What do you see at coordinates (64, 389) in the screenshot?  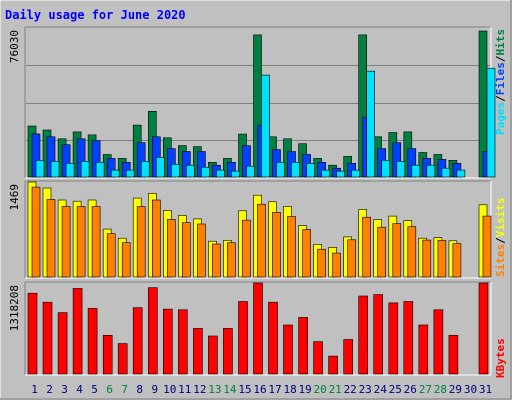 I see `x-tick-label: 3` at bounding box center [64, 389].